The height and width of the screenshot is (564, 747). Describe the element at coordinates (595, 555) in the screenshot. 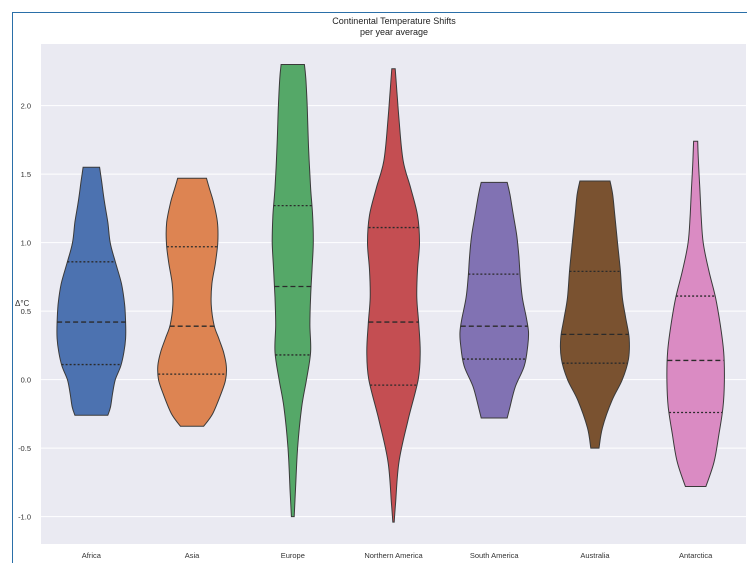

I see `x-tick-label: Australia` at that location.